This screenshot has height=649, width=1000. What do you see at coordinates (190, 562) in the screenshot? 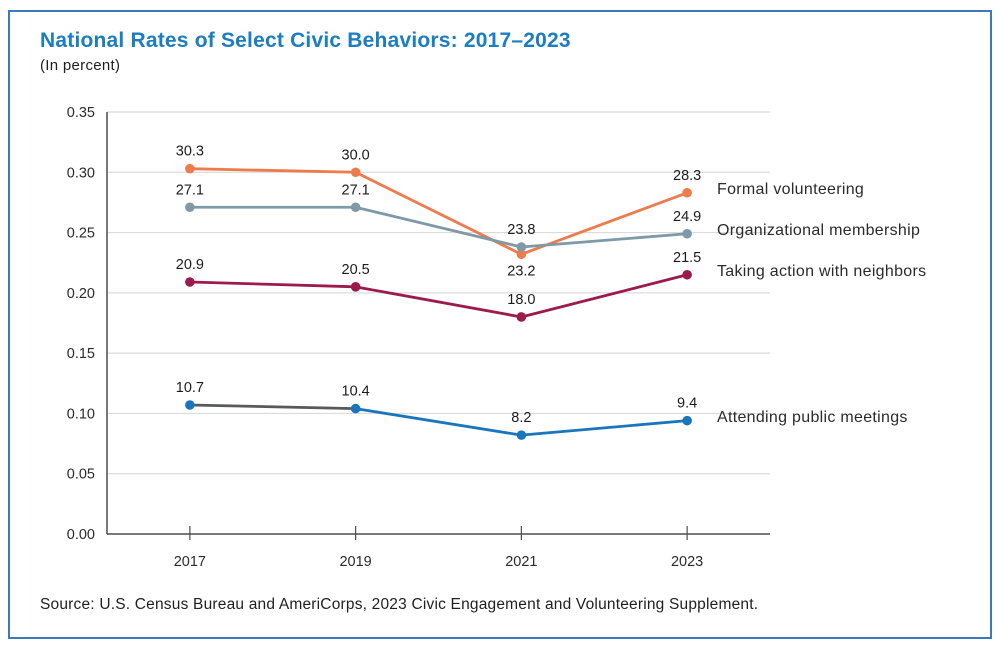
I see `x-tick-label: 2017` at bounding box center [190, 562].